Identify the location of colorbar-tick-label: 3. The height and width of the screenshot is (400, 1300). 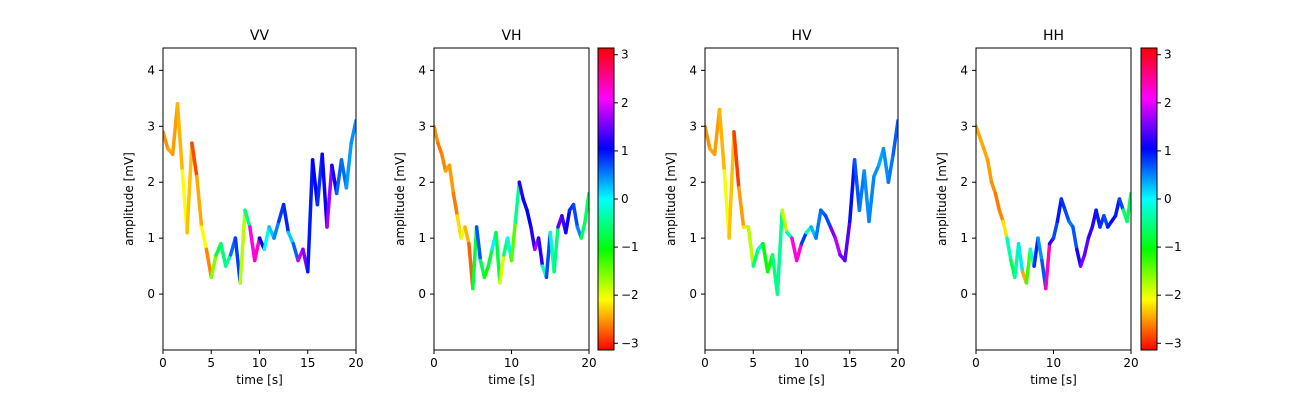
(625, 55).